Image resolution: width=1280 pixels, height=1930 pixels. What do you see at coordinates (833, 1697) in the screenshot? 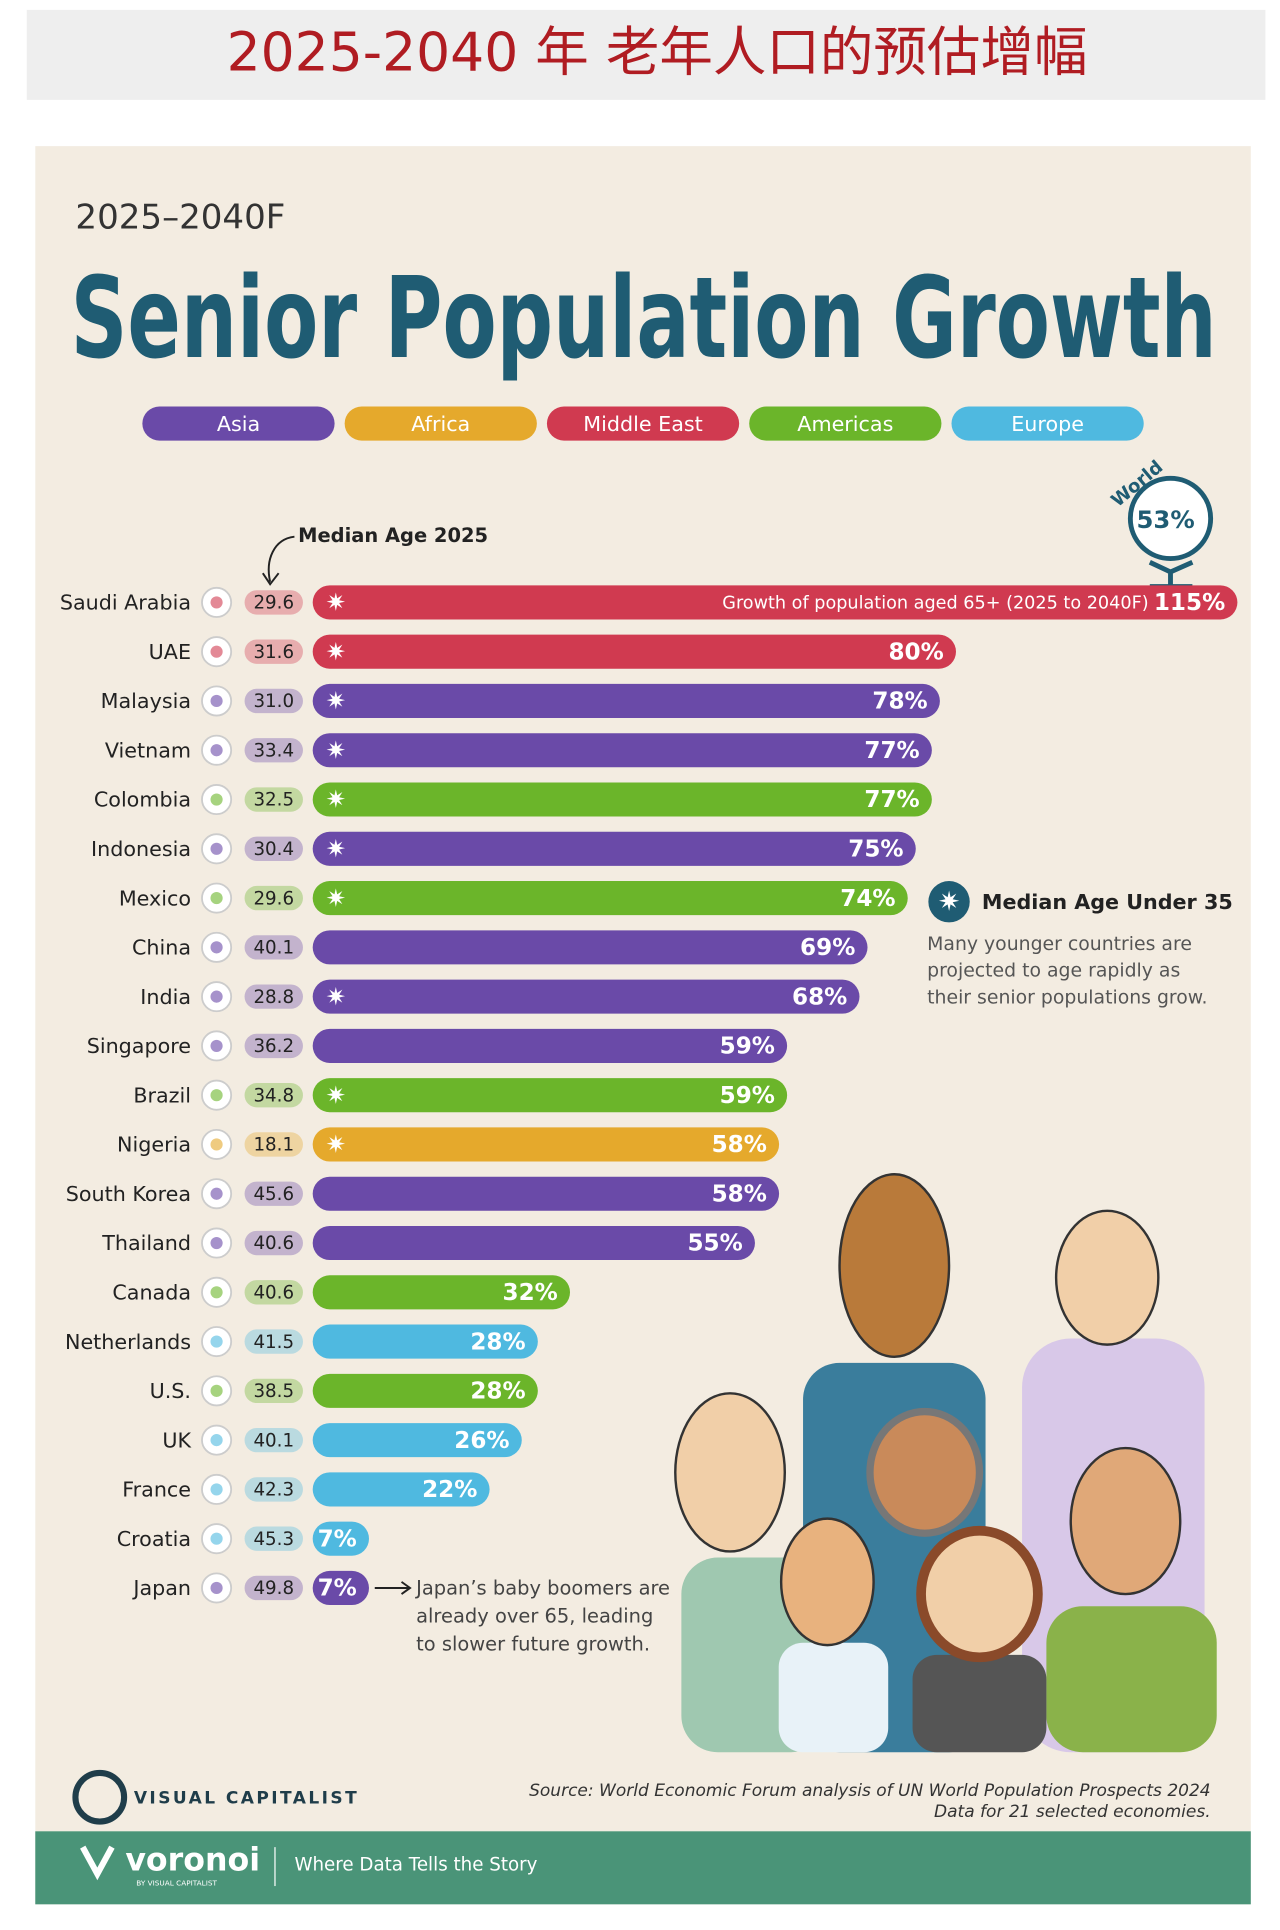
I see `person-body` at bounding box center [833, 1697].